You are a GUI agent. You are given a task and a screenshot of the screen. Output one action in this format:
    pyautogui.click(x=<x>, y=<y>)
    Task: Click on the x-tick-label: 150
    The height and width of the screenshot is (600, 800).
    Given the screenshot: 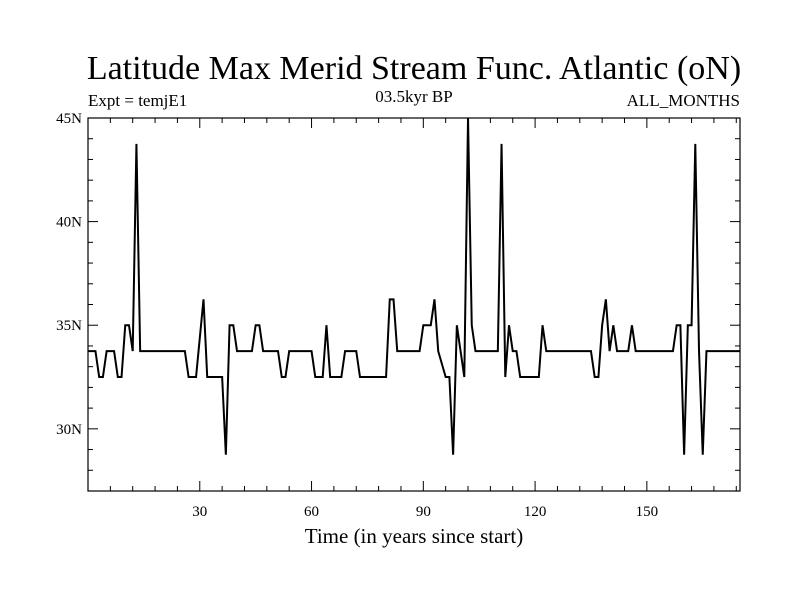 What is the action you would take?
    pyautogui.click(x=647, y=512)
    